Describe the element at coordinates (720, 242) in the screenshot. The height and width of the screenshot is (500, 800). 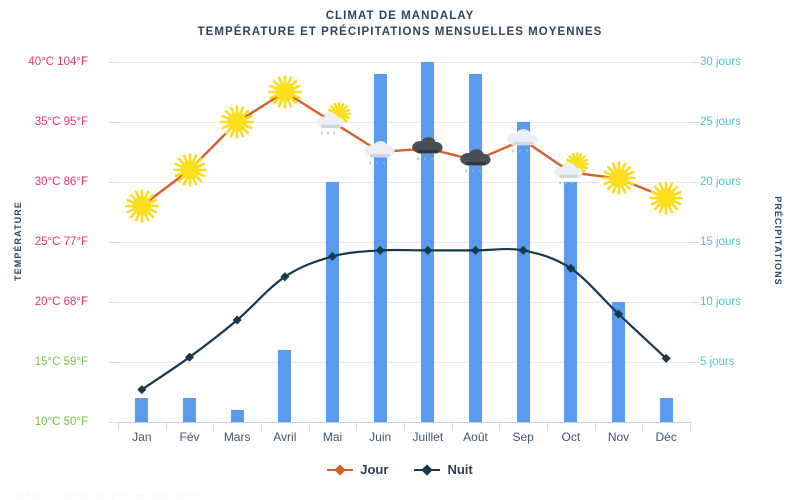
I see `precipitation-tick-label: 15 jours` at that location.